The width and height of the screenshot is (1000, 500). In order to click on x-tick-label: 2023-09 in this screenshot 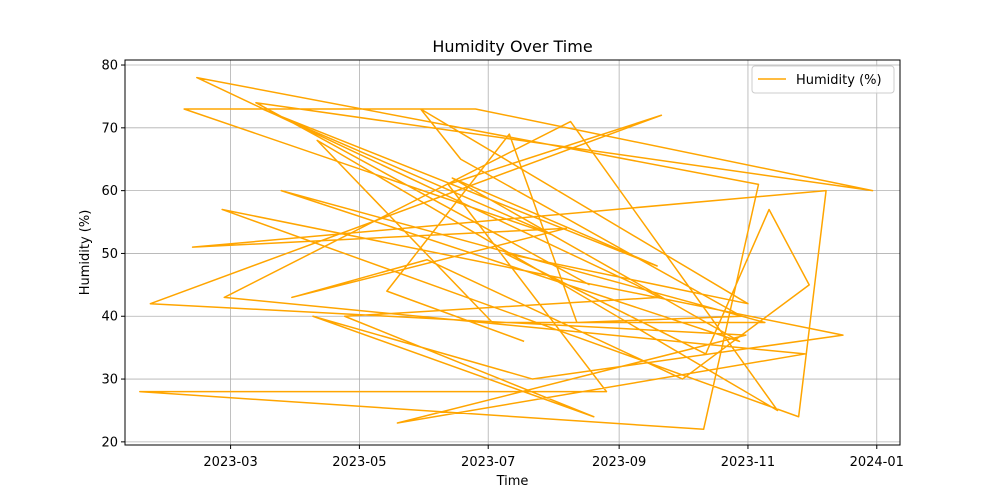, I will do `click(619, 462)`.